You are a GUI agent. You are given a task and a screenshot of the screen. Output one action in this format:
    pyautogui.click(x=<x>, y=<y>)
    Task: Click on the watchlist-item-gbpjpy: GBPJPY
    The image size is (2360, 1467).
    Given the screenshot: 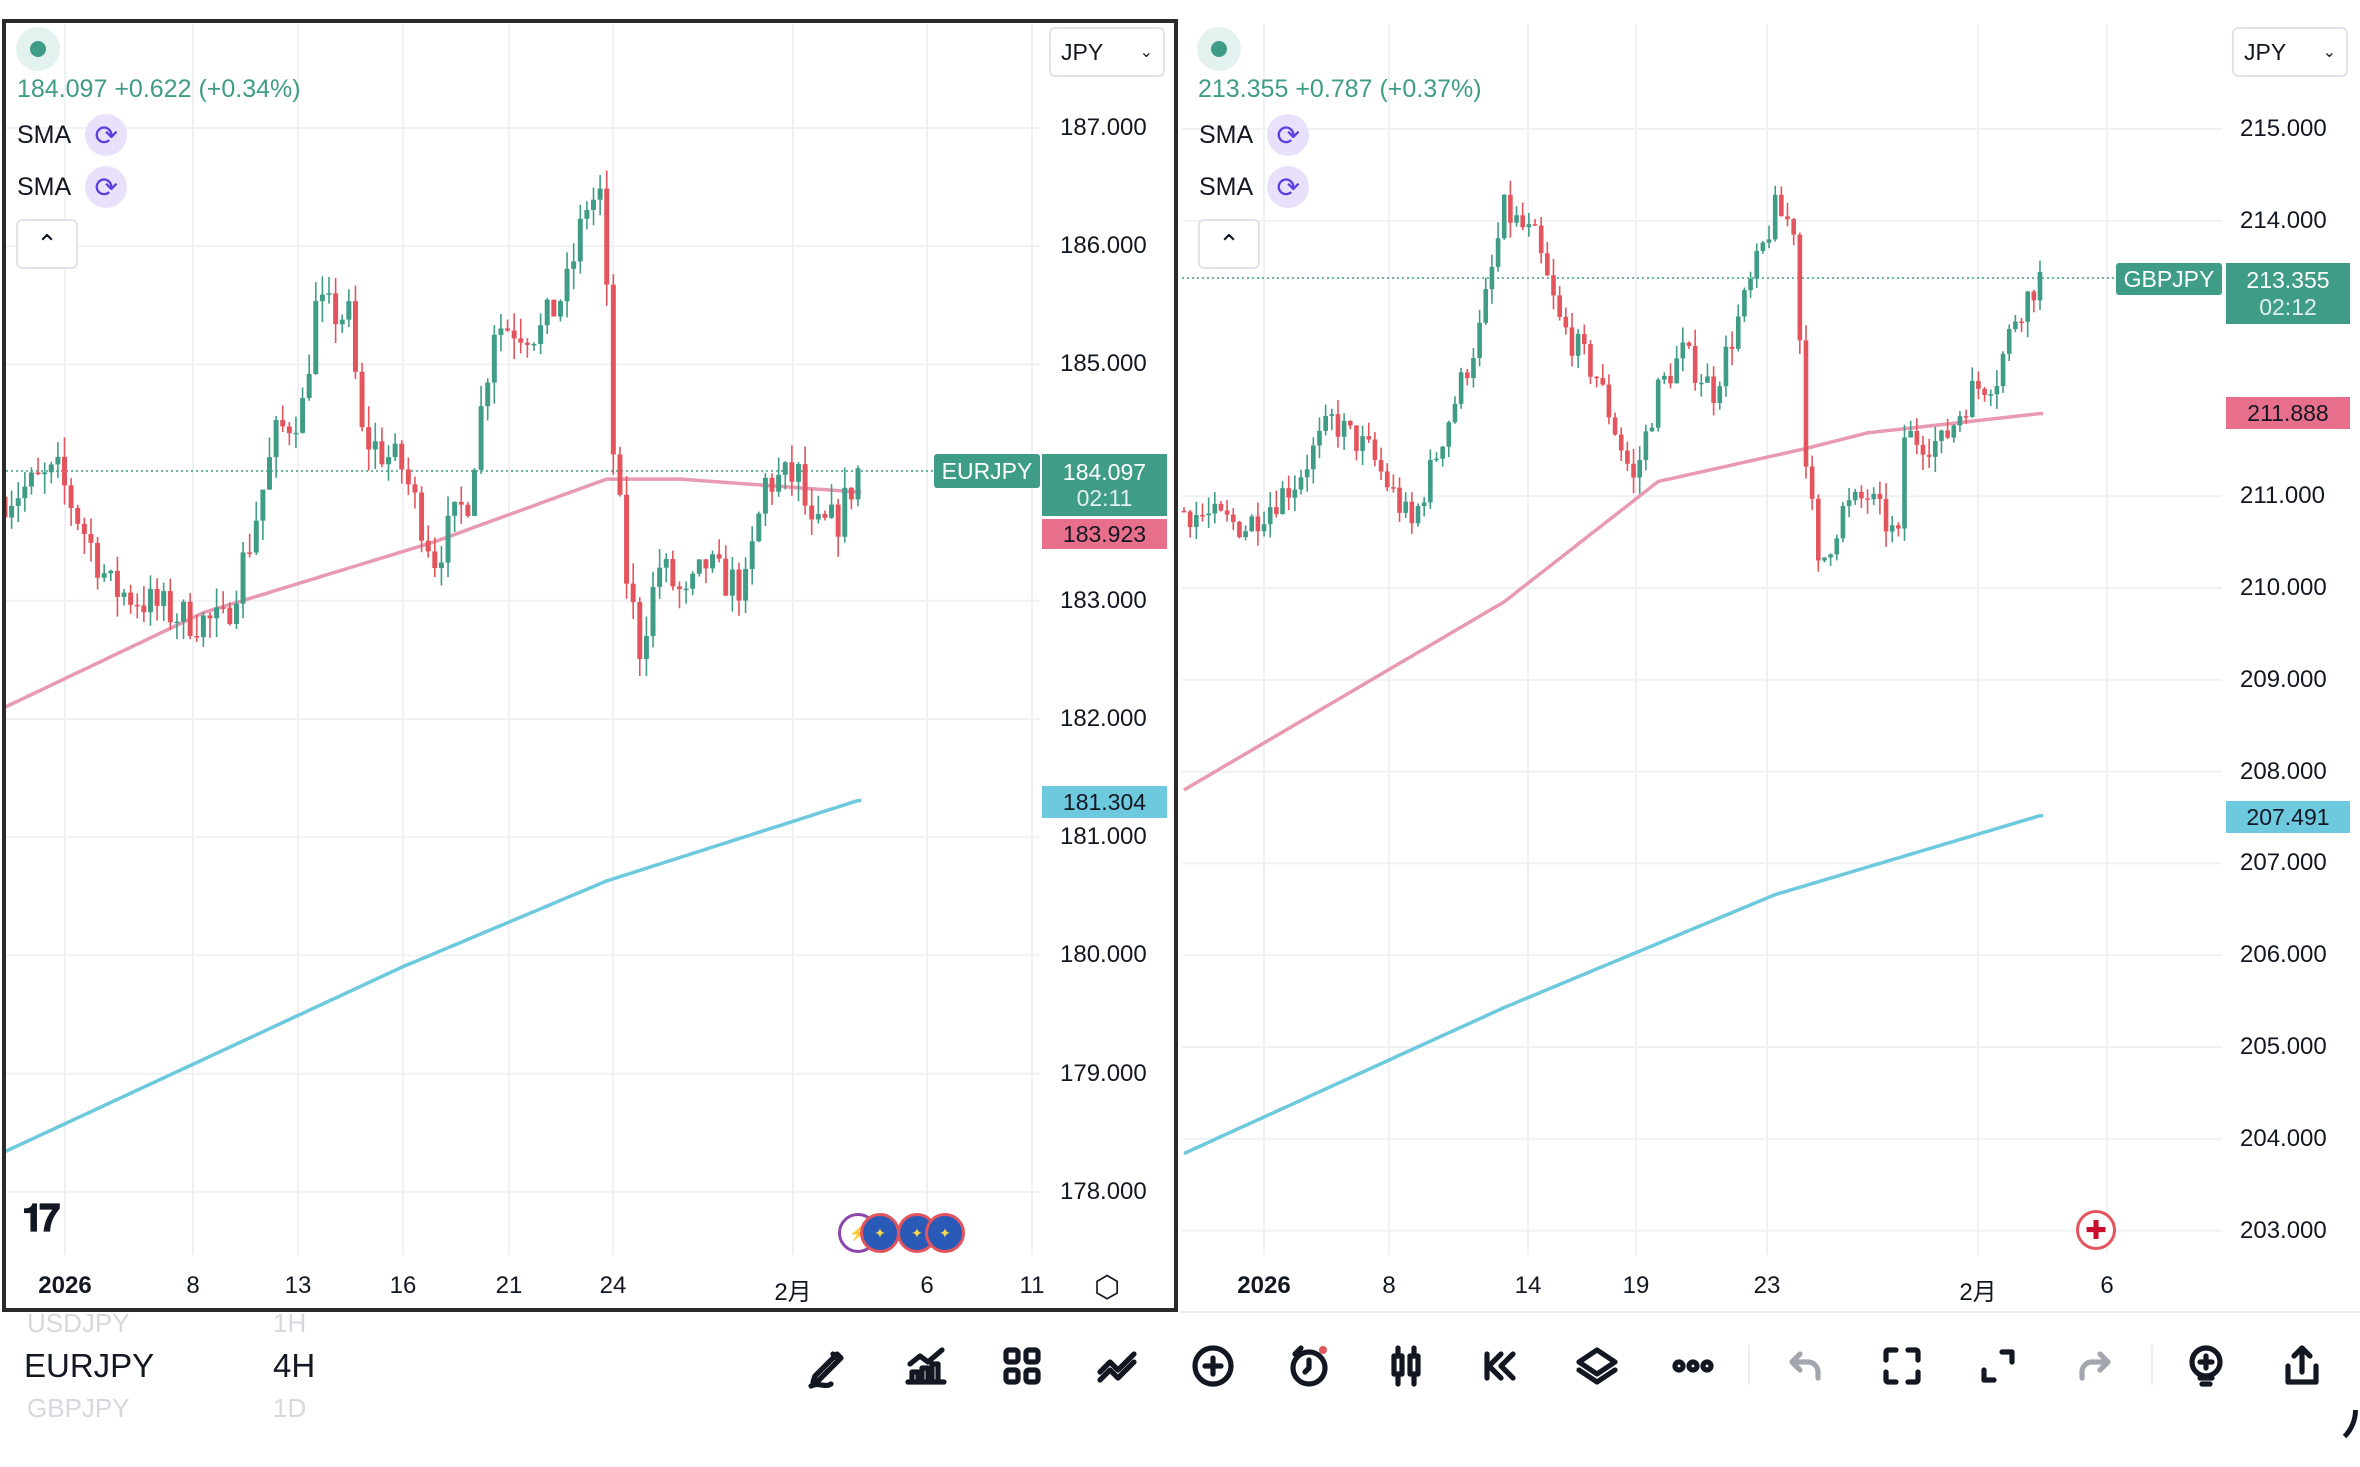 What is the action you would take?
    pyautogui.click(x=78, y=1408)
    